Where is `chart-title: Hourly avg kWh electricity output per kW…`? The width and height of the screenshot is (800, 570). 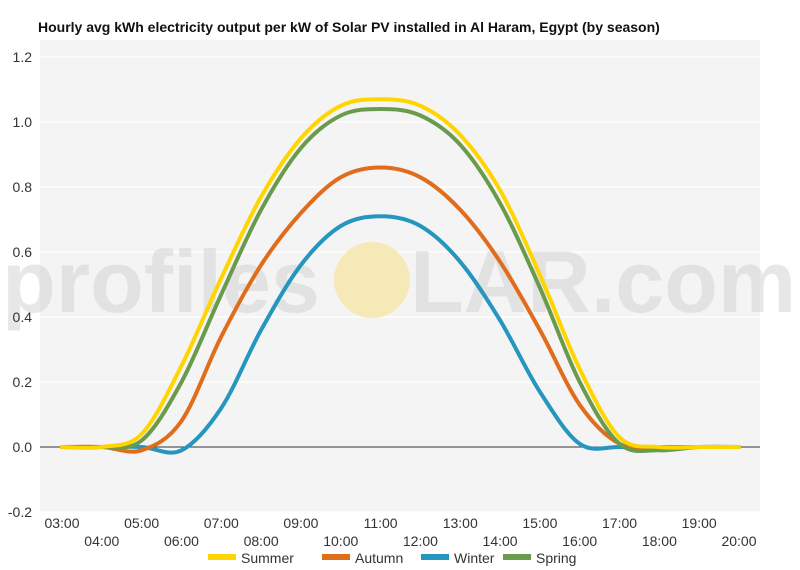 chart-title: Hourly avg kWh electricity output per kW… is located at coordinates (349, 27).